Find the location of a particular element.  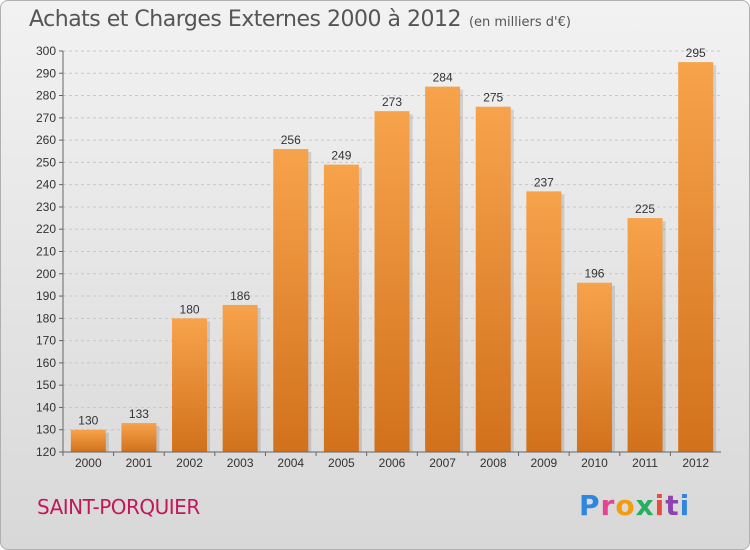

y-tick-label: 280 is located at coordinates (46, 96).